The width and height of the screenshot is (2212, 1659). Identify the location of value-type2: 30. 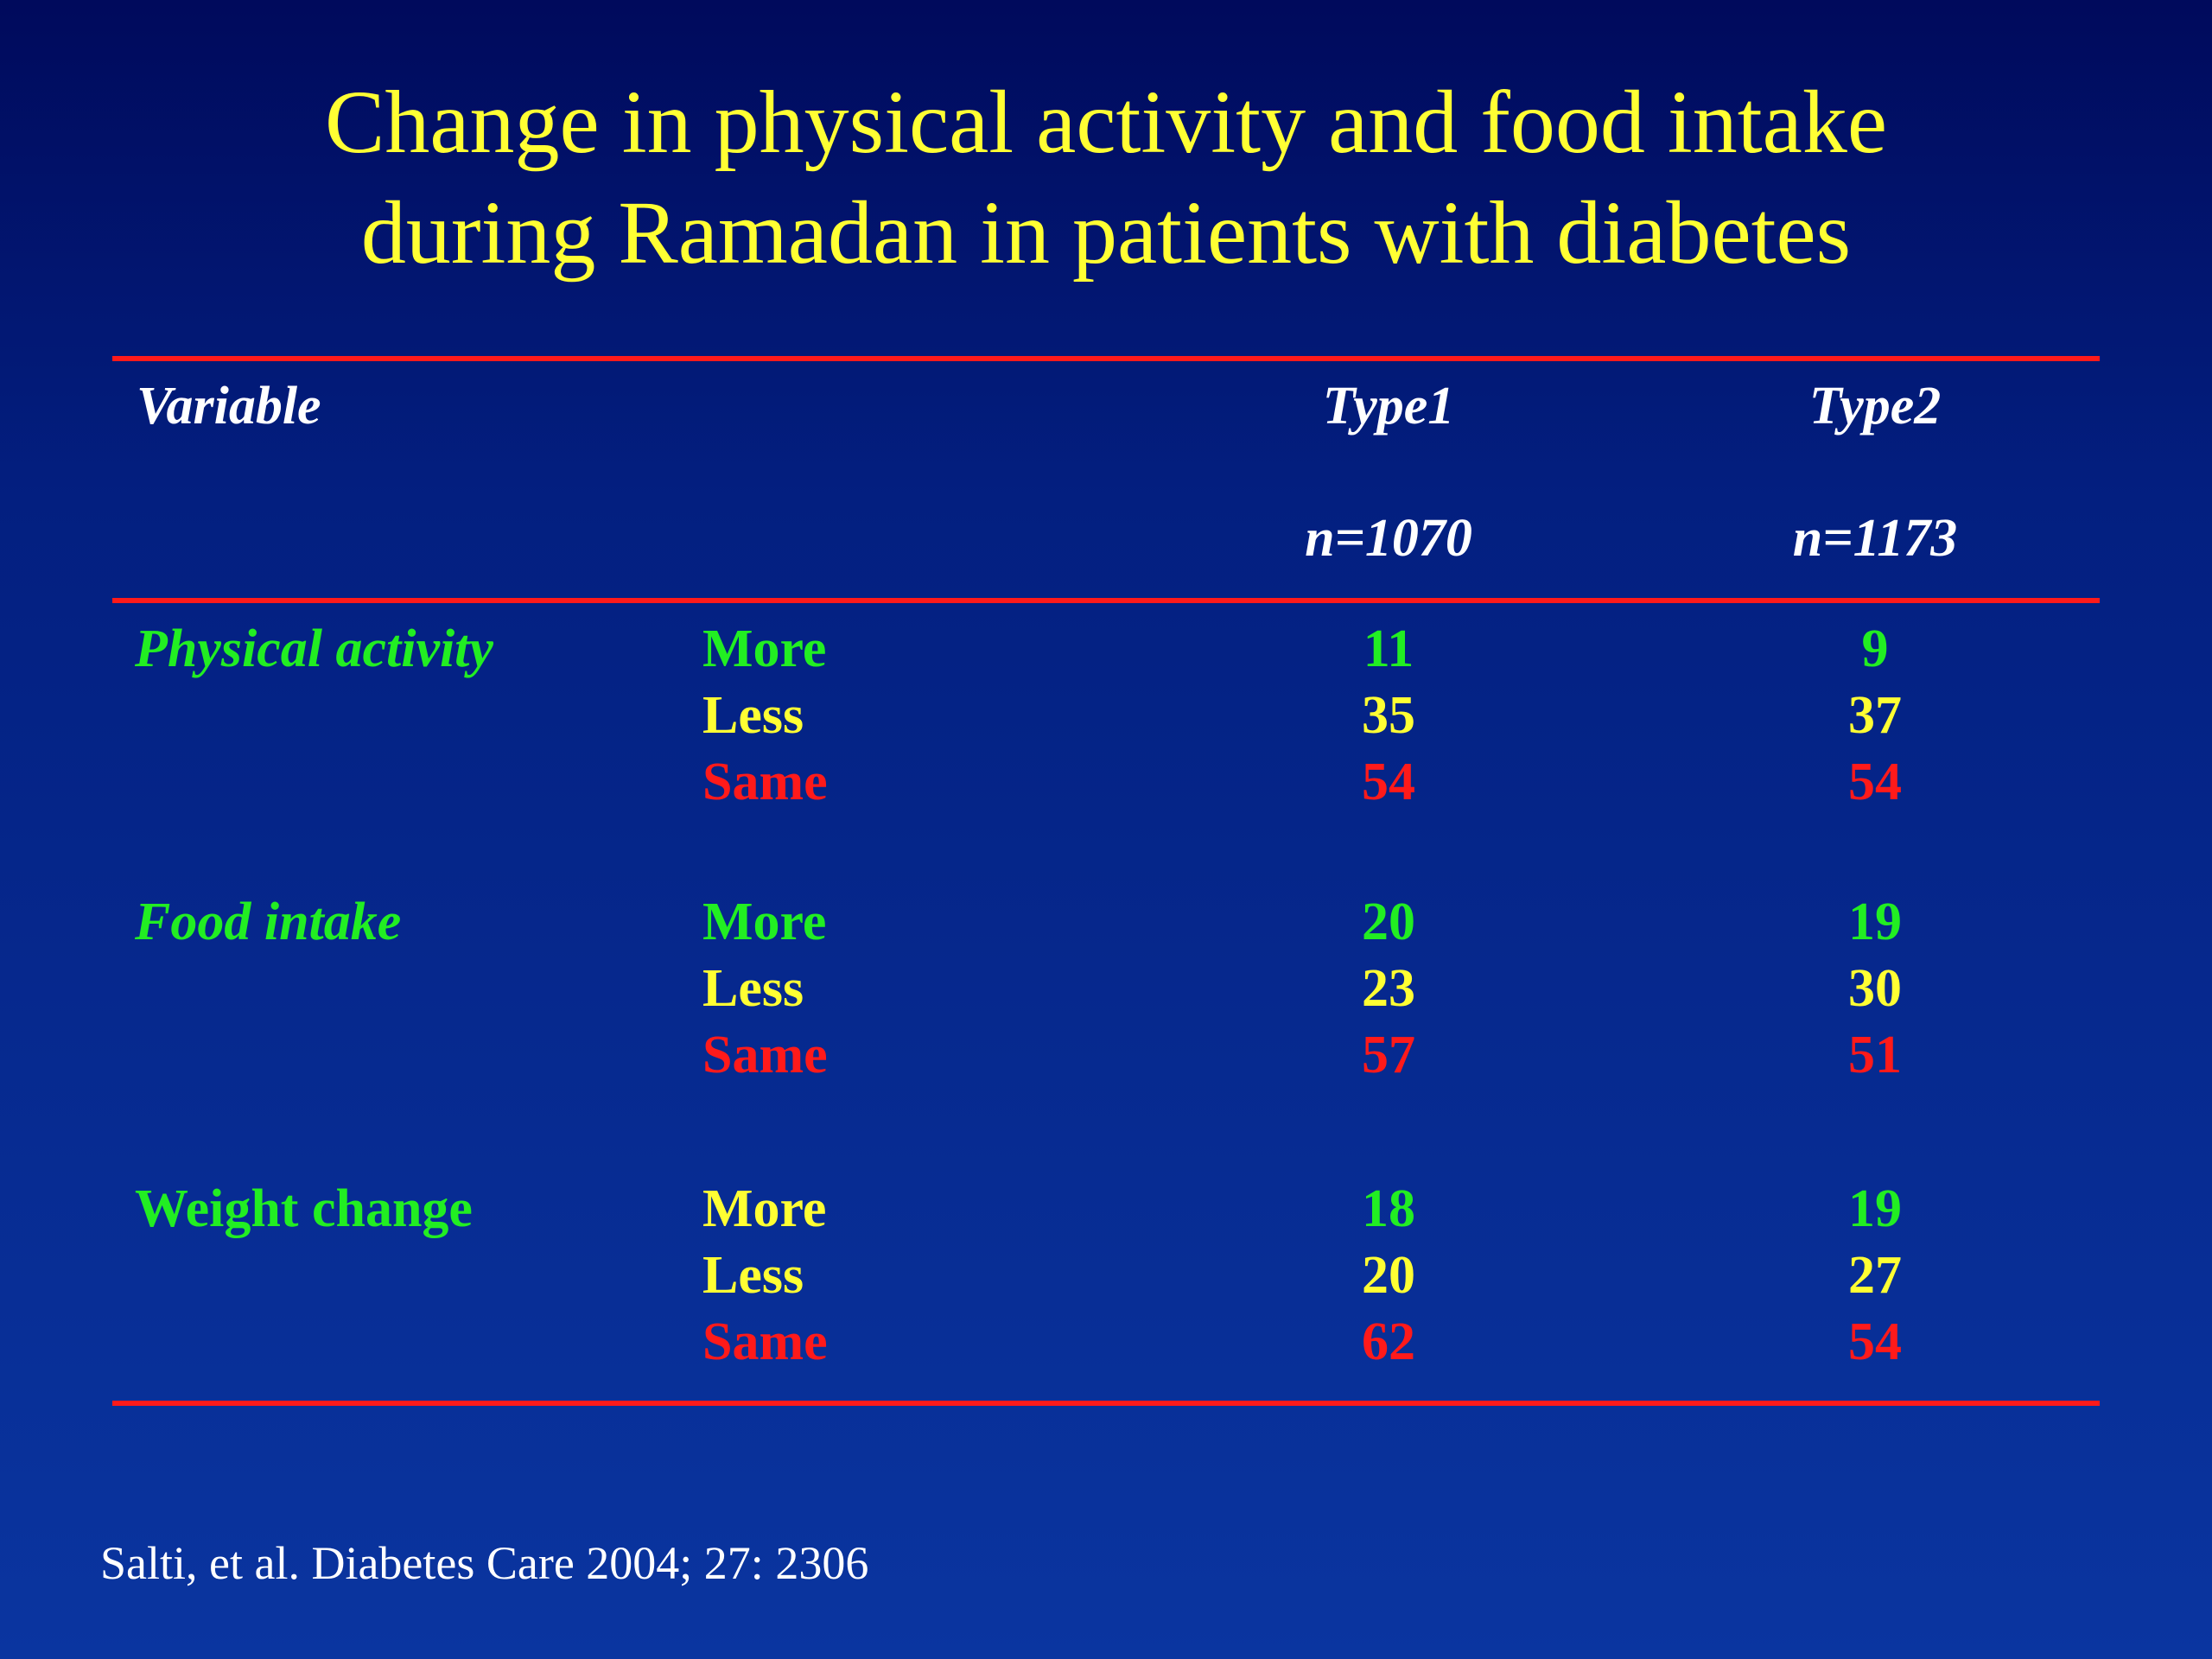
(1875, 988).